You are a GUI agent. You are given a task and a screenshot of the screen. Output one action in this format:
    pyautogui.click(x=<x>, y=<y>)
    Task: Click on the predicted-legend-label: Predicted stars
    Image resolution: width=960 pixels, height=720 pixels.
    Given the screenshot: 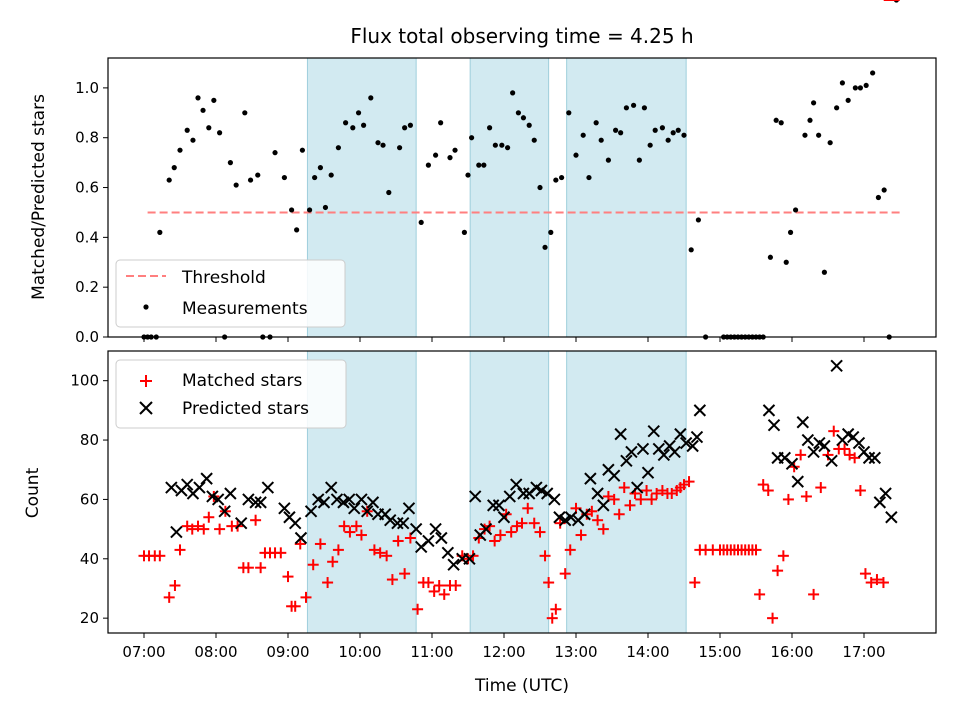 What is the action you would take?
    pyautogui.click(x=245, y=409)
    